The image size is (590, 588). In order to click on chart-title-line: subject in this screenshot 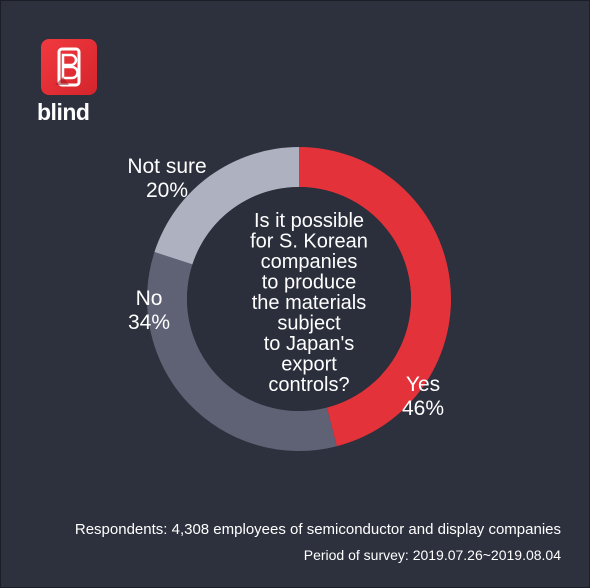, I will do `click(309, 324)`.